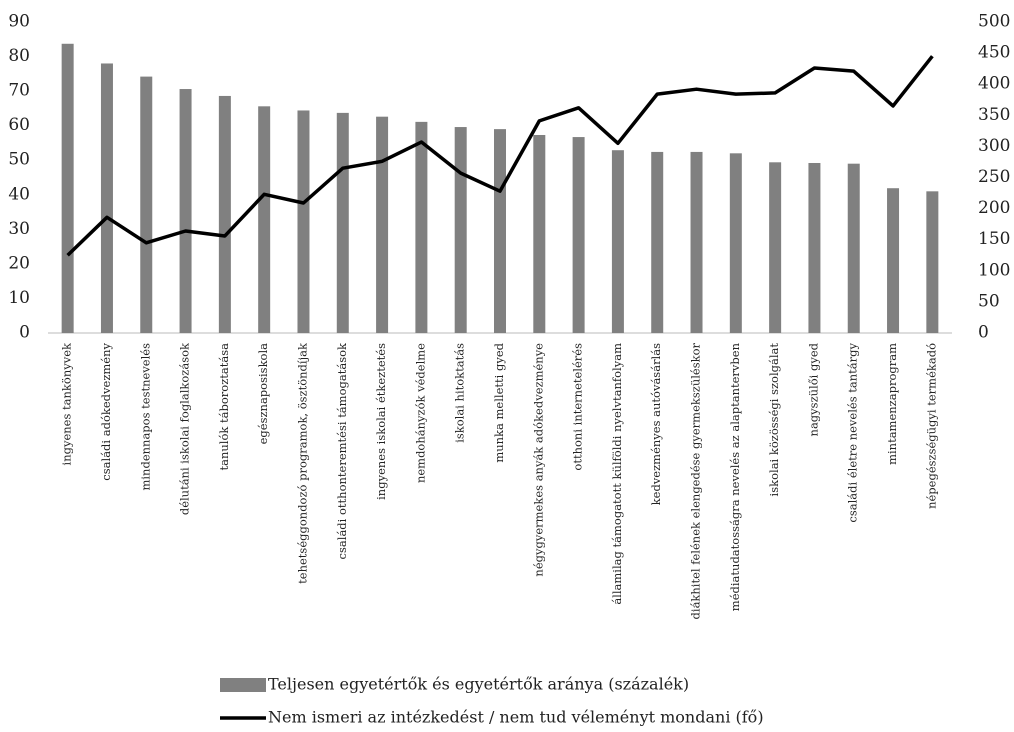  What do you see at coordinates (106, 412) in the screenshot?
I see `x-tick-label: családi adókedvezmény` at bounding box center [106, 412].